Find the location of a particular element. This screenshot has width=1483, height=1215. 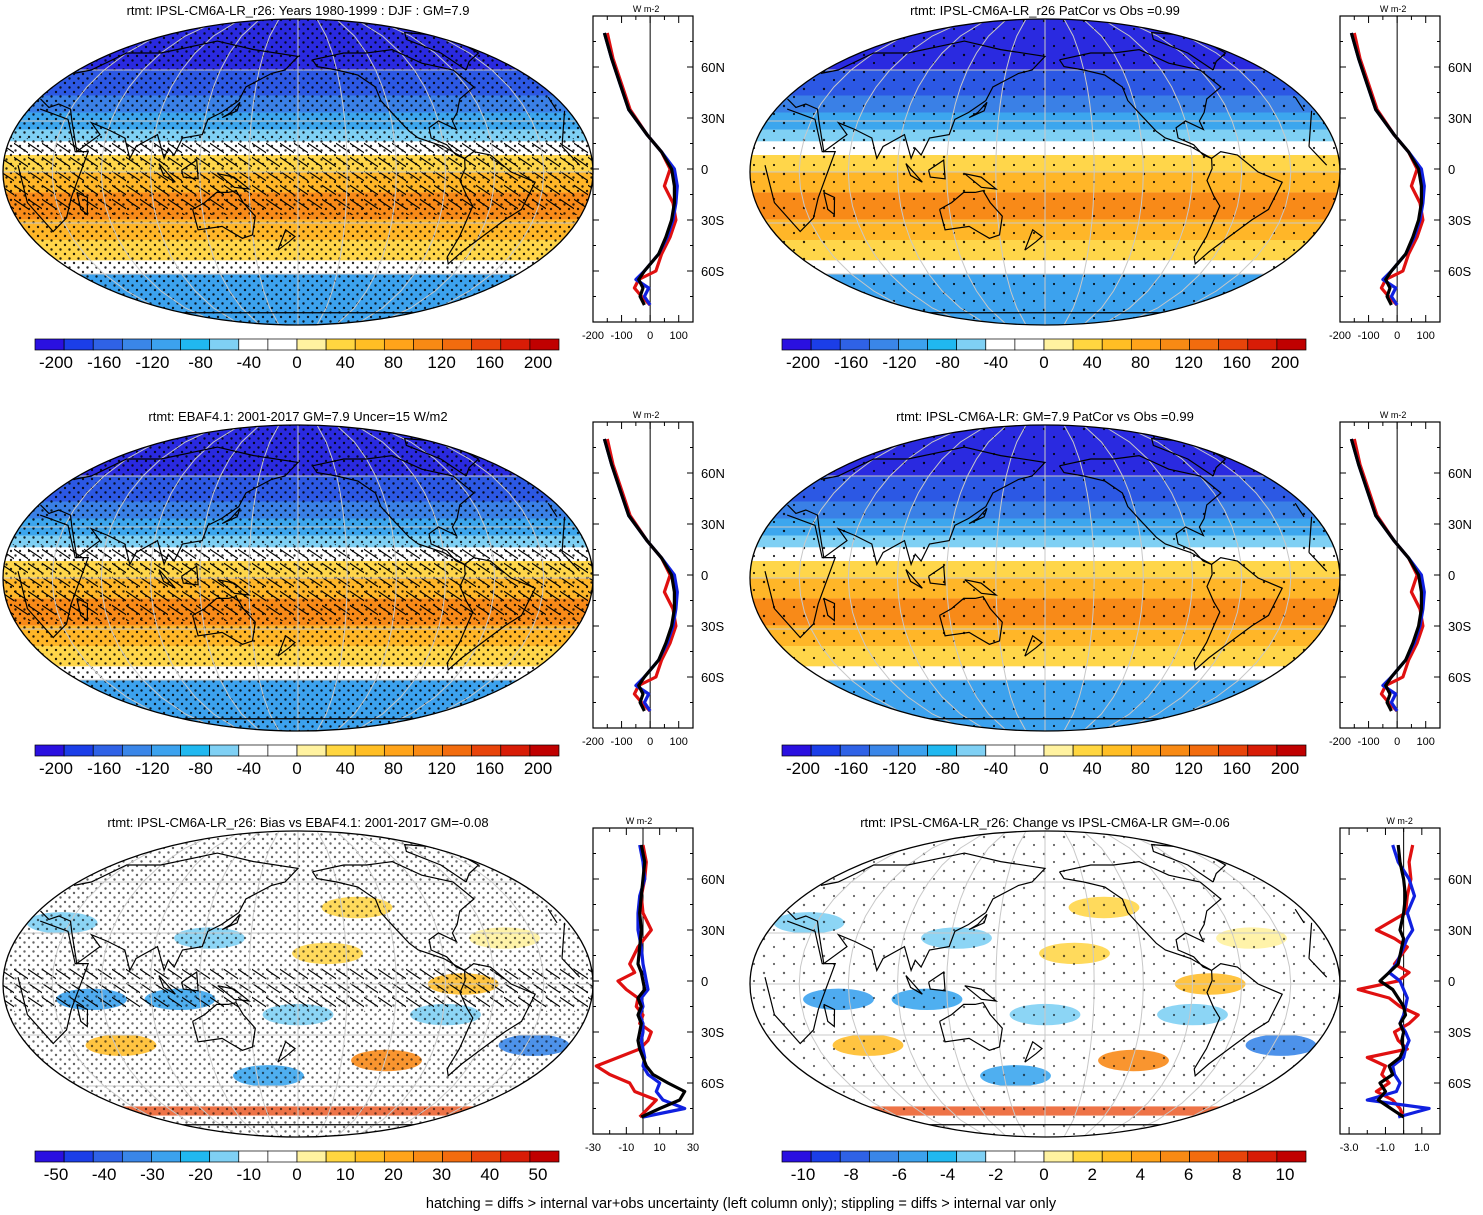

profile-ytick-label: 60S is located at coordinates (1459, 271).